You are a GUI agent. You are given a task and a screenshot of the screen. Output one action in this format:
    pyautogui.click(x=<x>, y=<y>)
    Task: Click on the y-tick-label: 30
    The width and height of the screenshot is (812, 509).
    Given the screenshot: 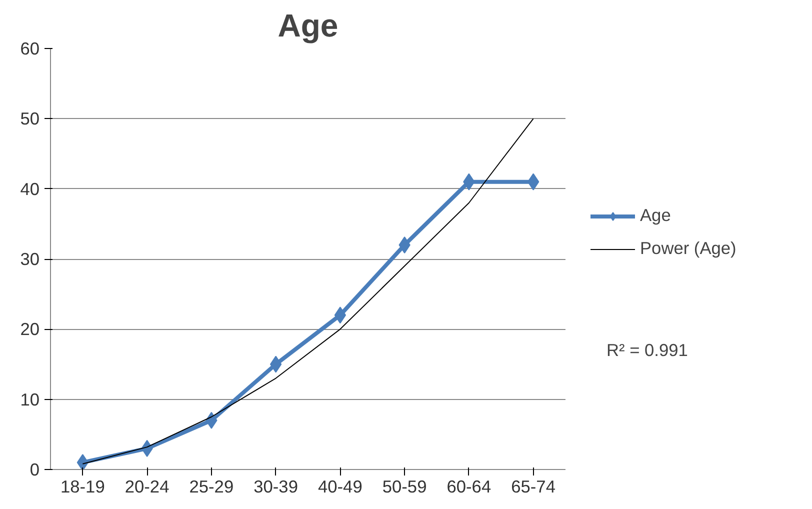 What is the action you would take?
    pyautogui.click(x=30, y=259)
    